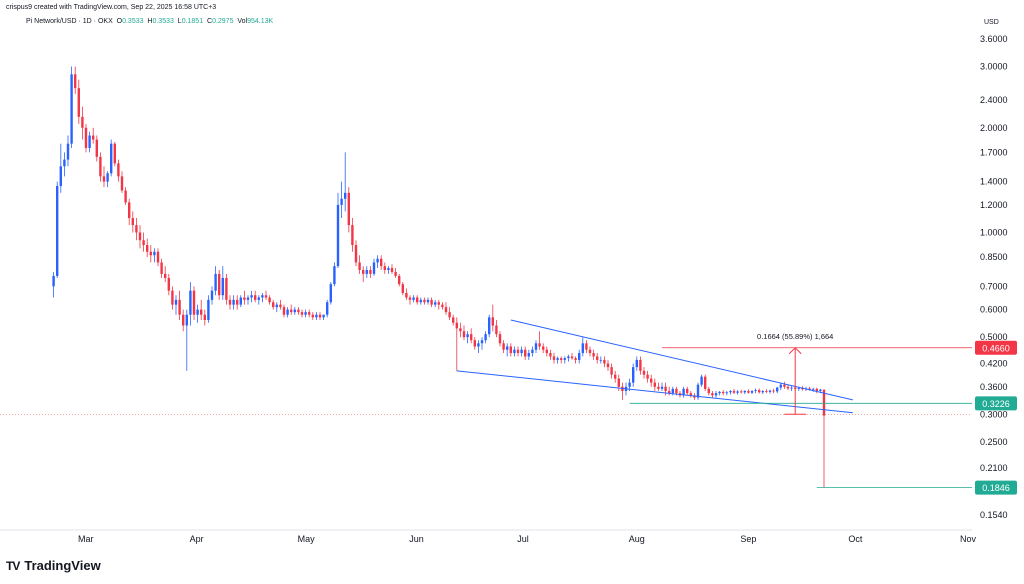  What do you see at coordinates (527, 539) in the screenshot?
I see `time-axis: Mar Apr May Jun Jul Aug Sep Oct Nov` at bounding box center [527, 539].